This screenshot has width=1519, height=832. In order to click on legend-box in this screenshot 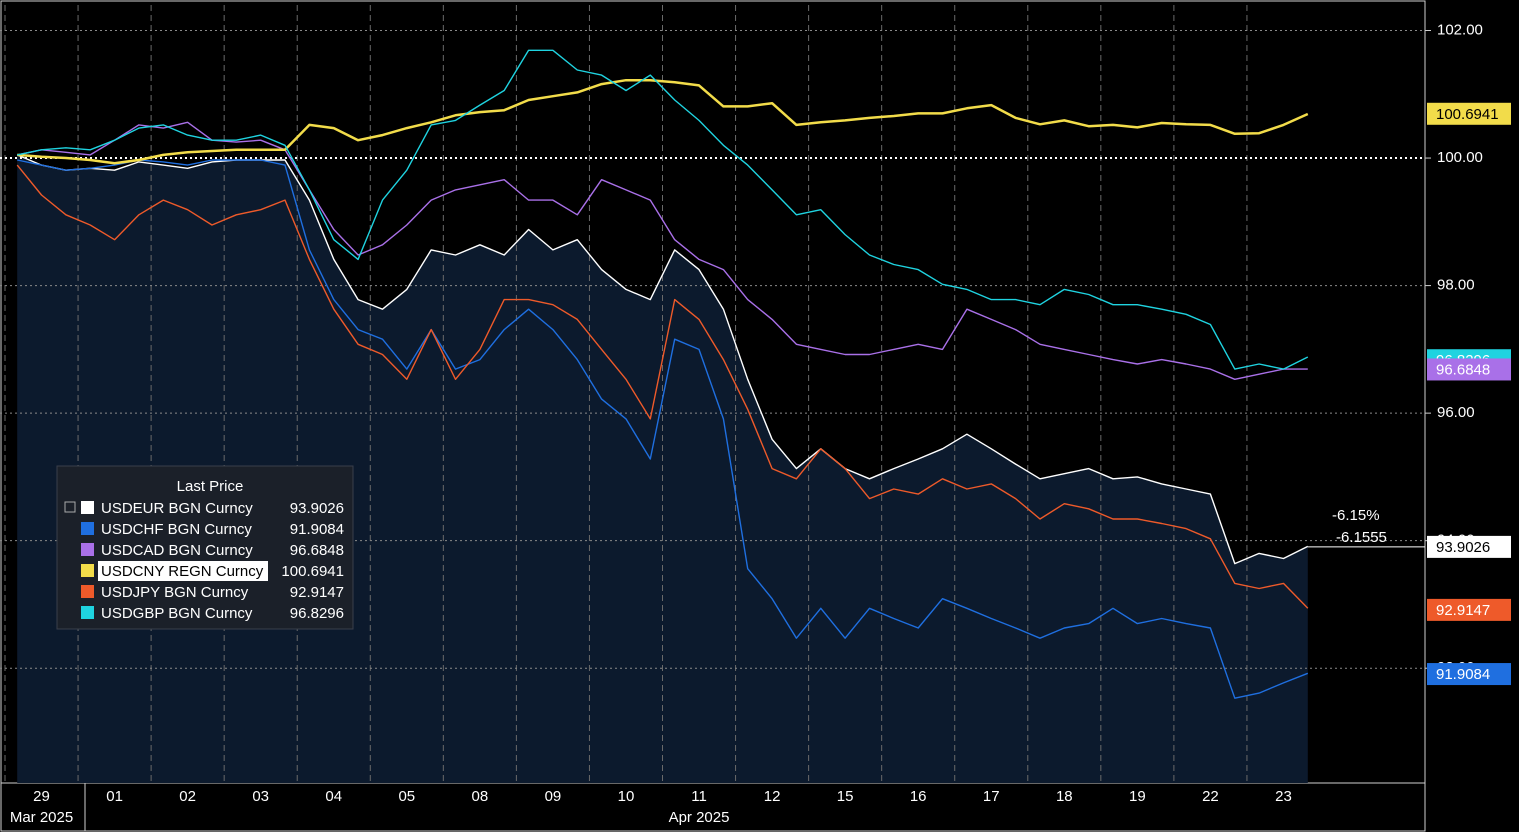, I will do `click(205, 547)`.